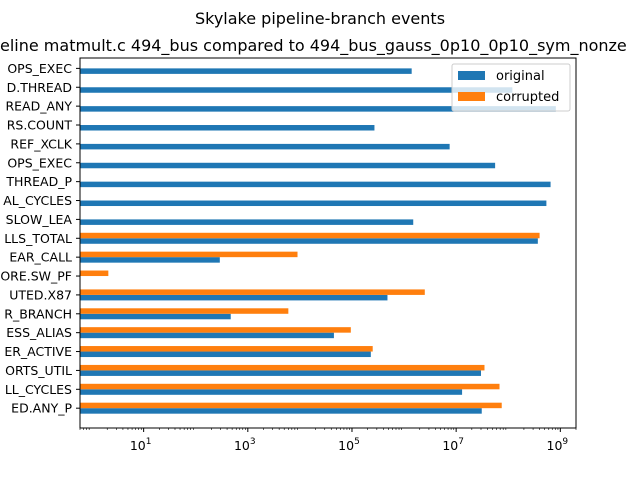 This screenshot has width=640, height=480. What do you see at coordinates (38, 181) in the screenshot?
I see `y-tick-label: THREAD_P` at bounding box center [38, 181].